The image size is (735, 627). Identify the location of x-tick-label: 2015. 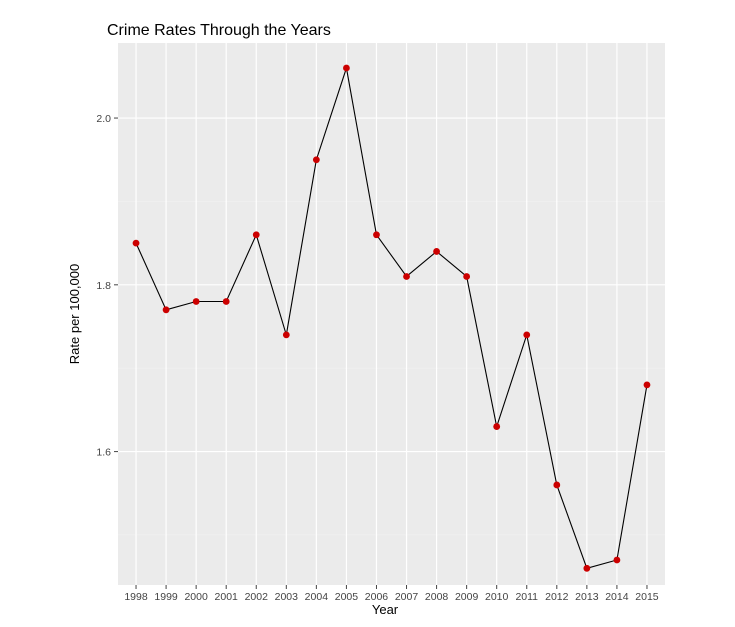
(647, 597).